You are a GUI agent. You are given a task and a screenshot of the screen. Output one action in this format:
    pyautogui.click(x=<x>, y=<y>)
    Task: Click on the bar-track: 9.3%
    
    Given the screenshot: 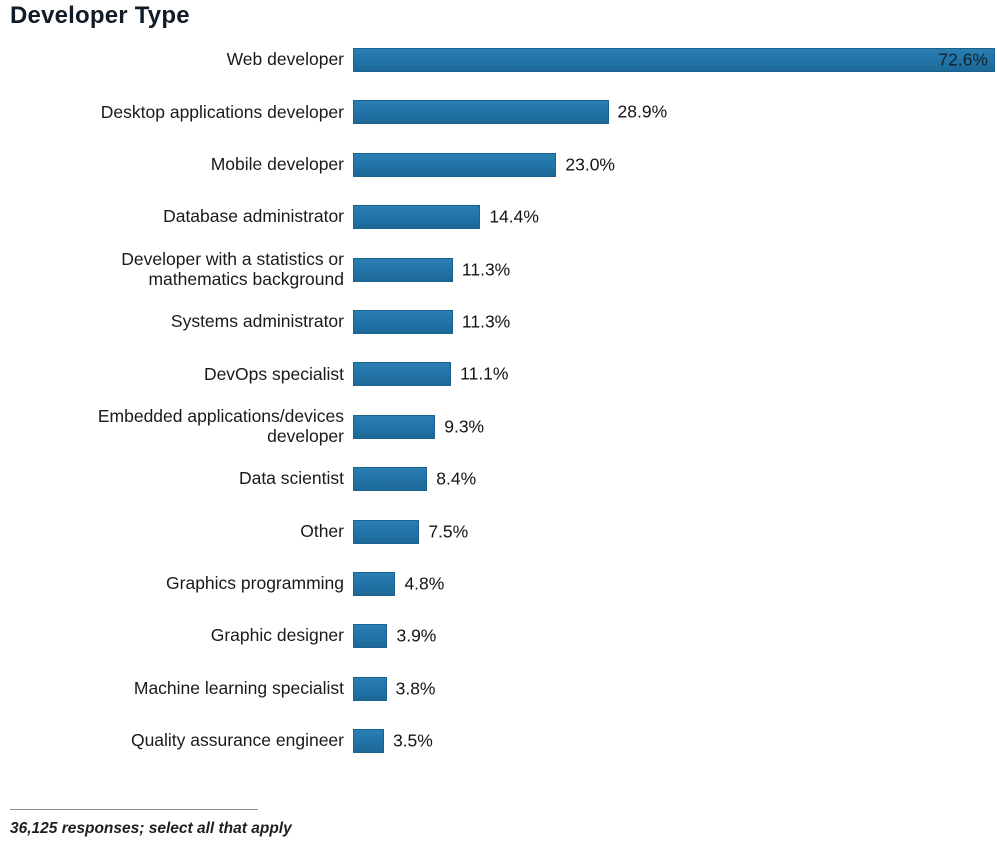 What is the action you would take?
    pyautogui.click(x=674, y=426)
    